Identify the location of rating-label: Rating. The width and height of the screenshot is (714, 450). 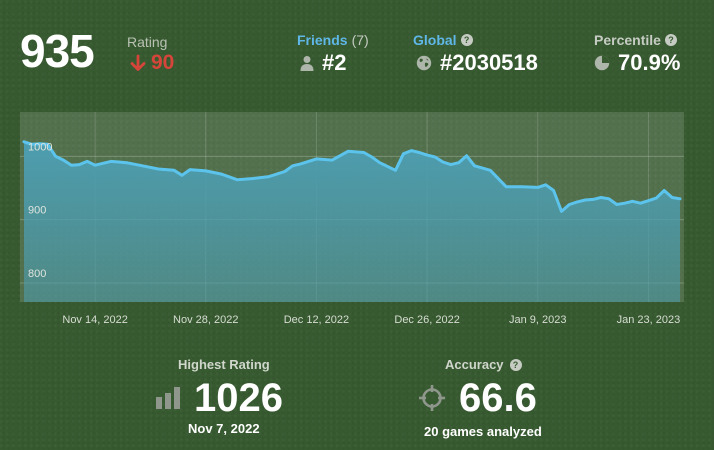
(147, 42).